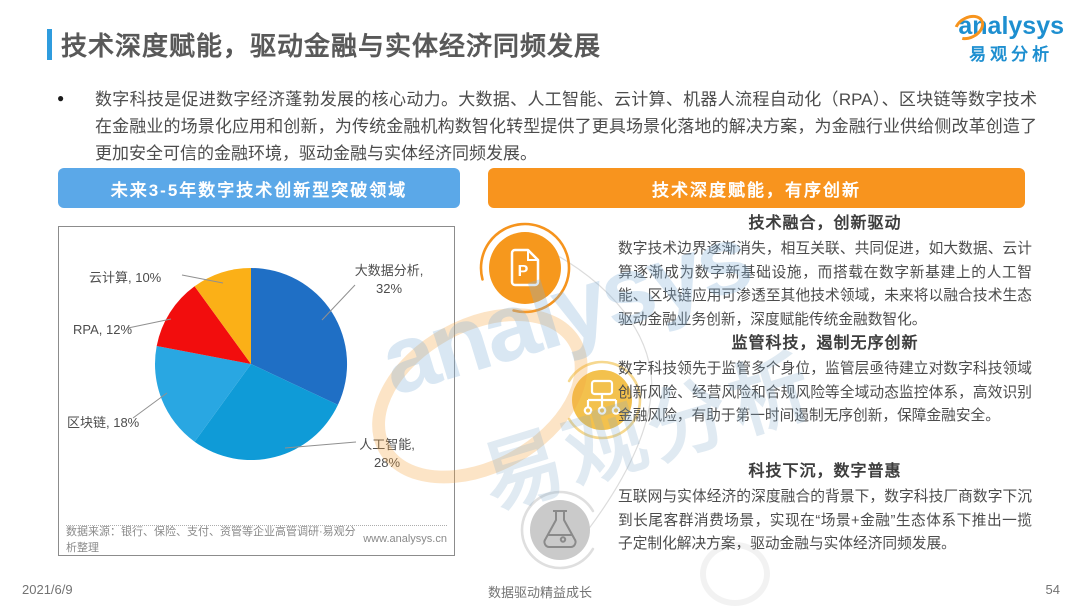  I want to click on pie-slice-人工智能, so click(266, 412).